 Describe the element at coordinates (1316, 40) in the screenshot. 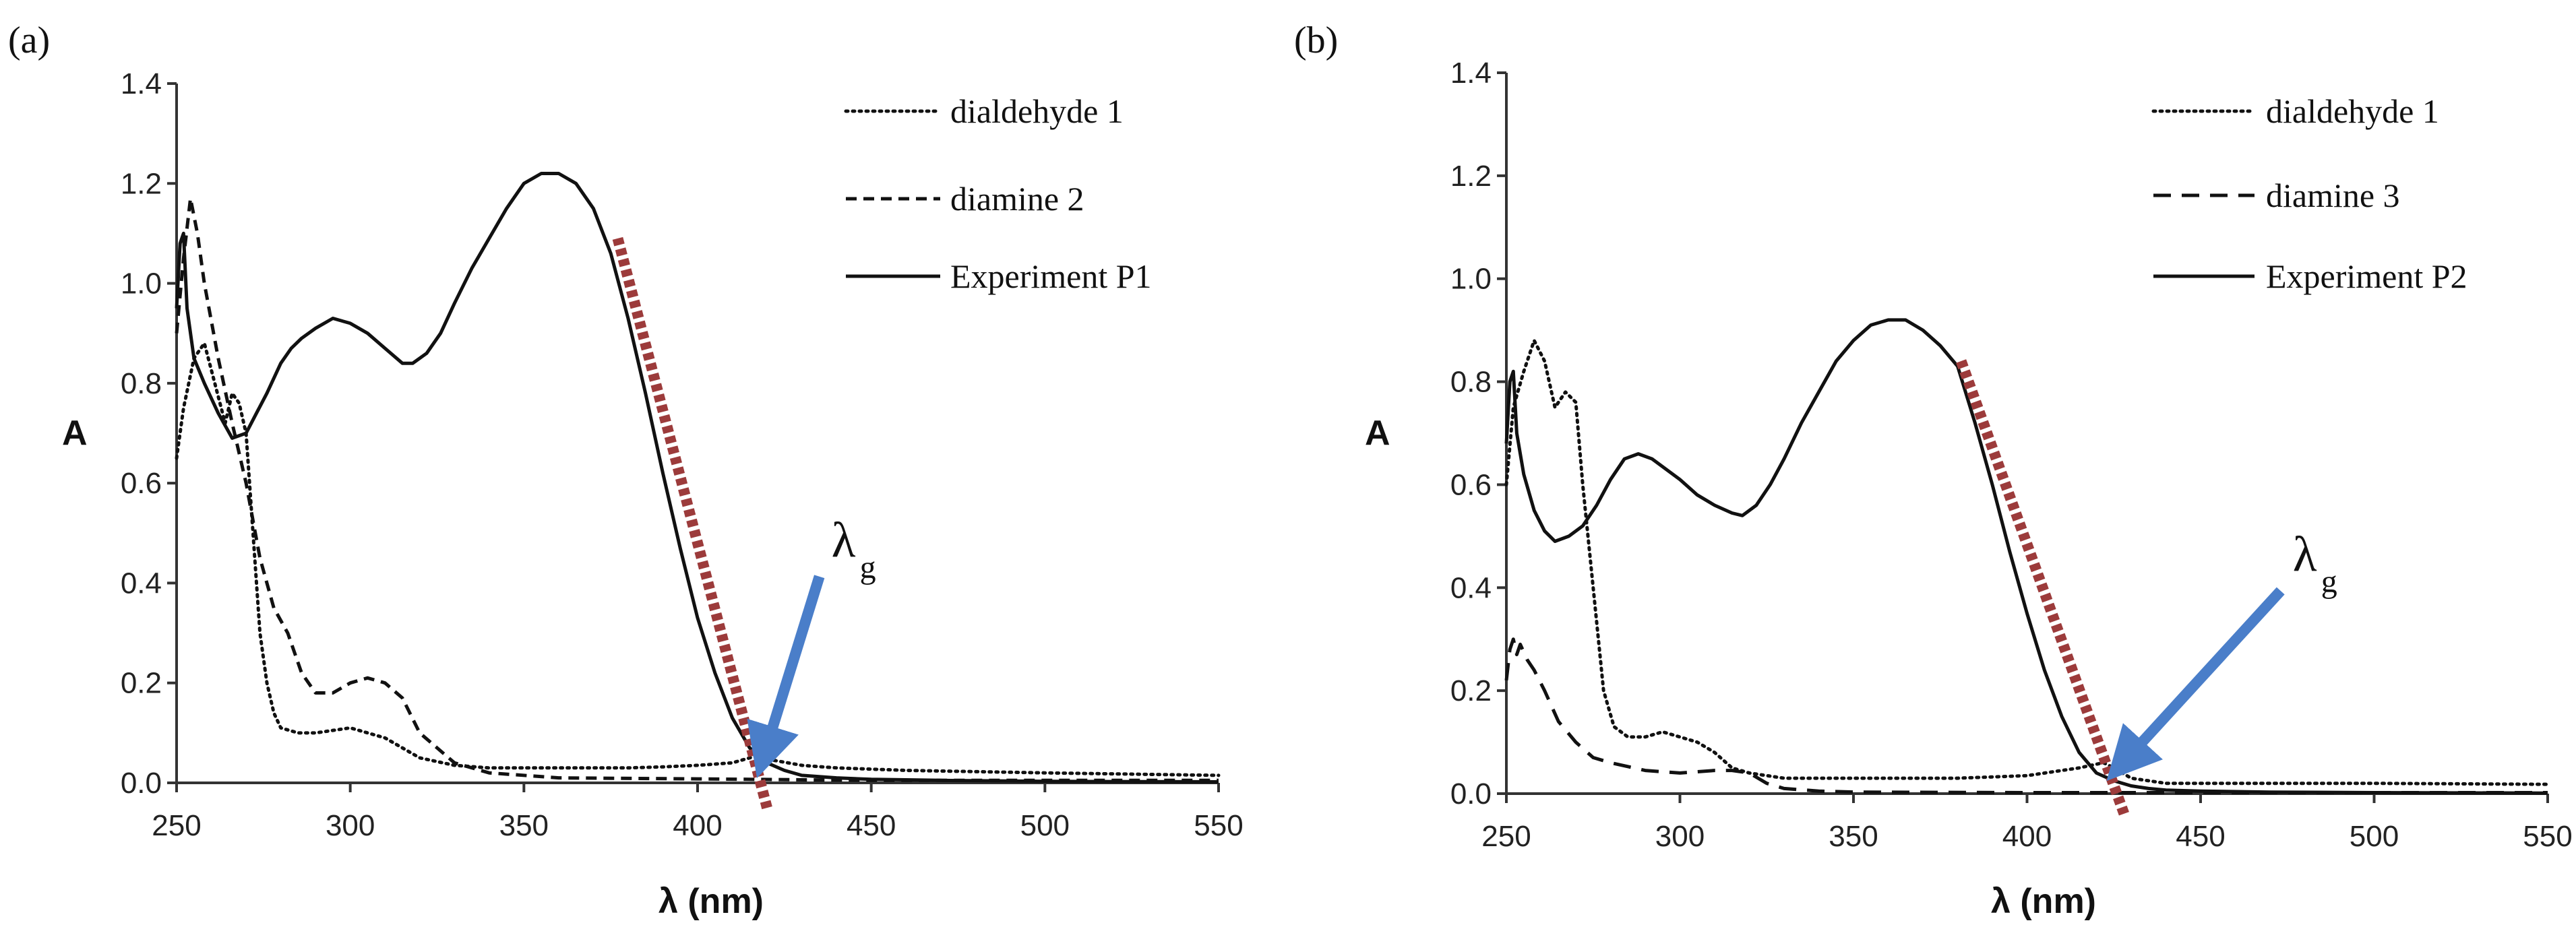

I see `panel-label: (b)` at that location.